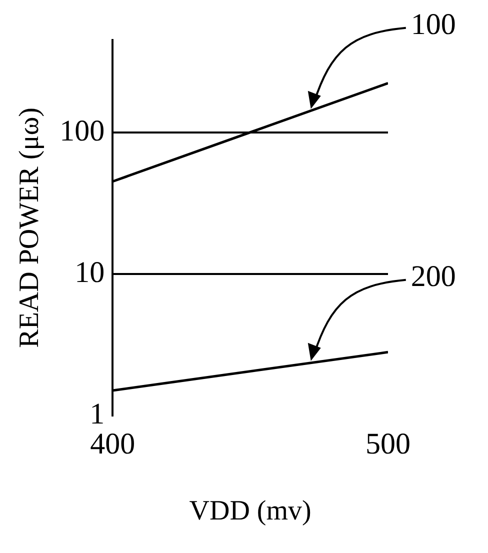 Image resolution: width=488 pixels, height=553 pixels. Describe the element at coordinates (30, 228) in the screenshot. I see `y-axis-title: READ POWER (μω)` at that location.